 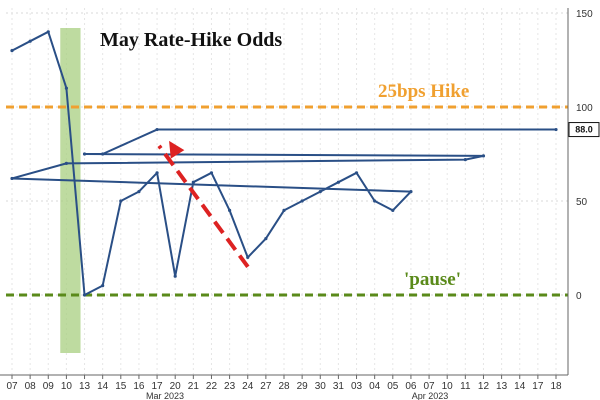 I want to click on trend-arrow-shaft, so click(x=203, y=206).